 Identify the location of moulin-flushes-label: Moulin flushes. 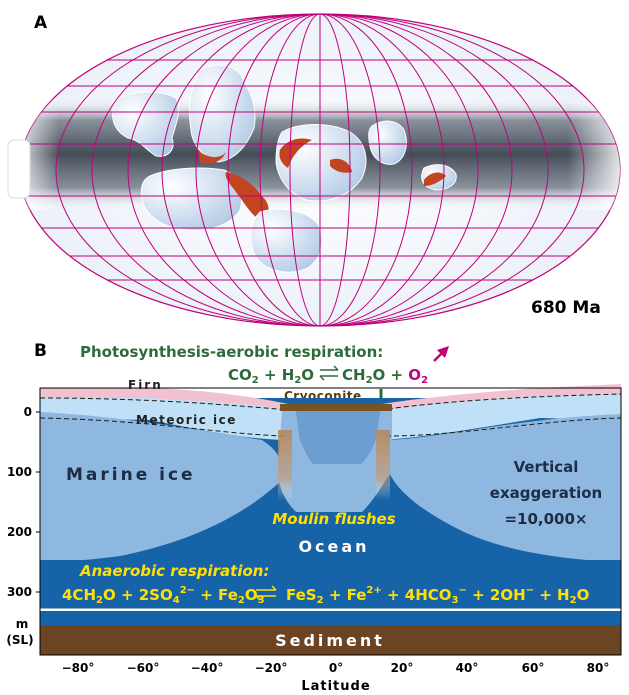
(333, 519).